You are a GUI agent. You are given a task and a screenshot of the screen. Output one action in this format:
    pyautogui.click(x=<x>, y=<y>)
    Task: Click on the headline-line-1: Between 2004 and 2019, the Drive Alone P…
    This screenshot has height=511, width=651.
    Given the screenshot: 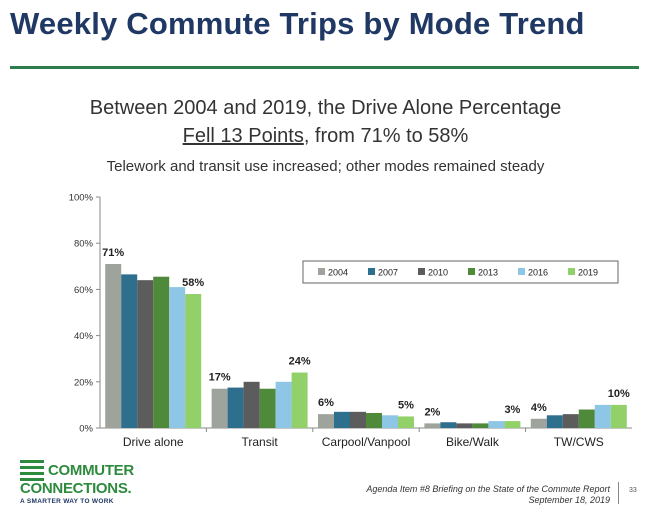 What is the action you would take?
    pyautogui.click(x=325, y=108)
    